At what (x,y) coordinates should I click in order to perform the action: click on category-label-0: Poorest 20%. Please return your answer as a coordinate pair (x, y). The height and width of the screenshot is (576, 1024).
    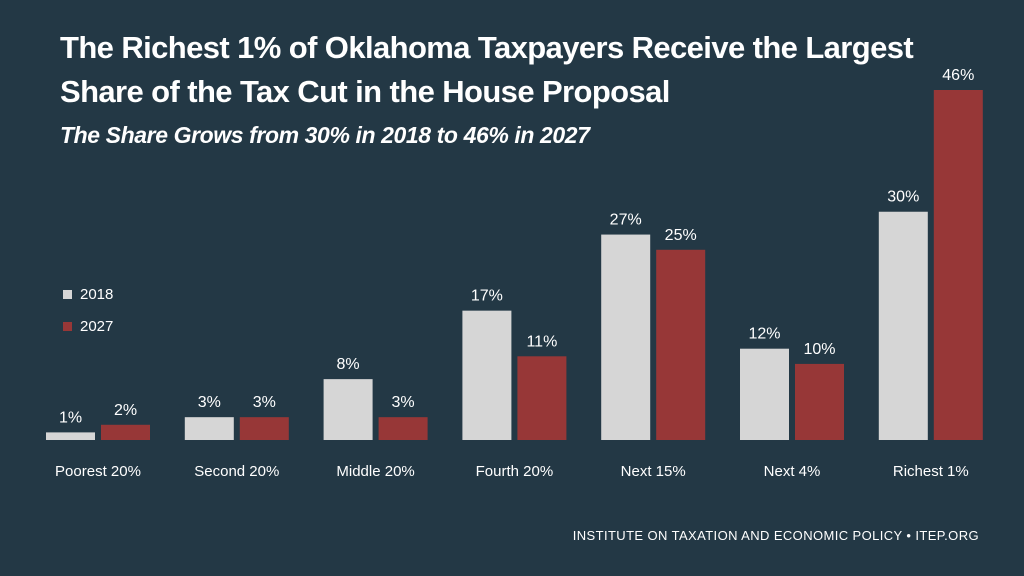
    Looking at the image, I should click on (98, 471).